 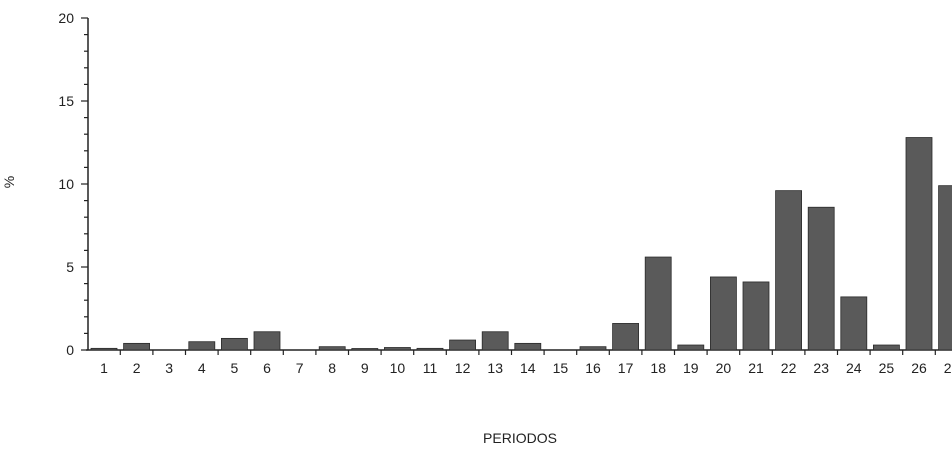 I want to click on x-tick-label: 11, so click(x=430, y=368).